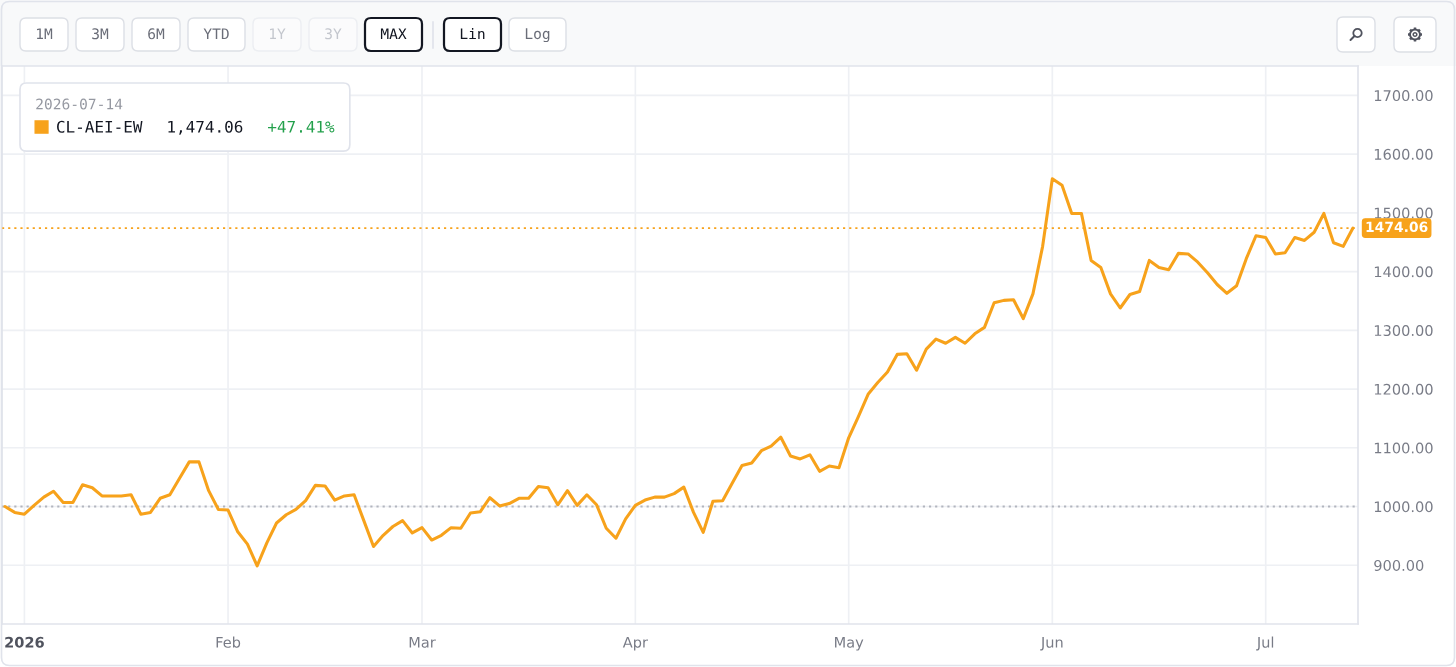 Image resolution: width=1456 pixels, height=667 pixels. Describe the element at coordinates (1403, 448) in the screenshot. I see `y-tick-label: 1100.00` at that location.